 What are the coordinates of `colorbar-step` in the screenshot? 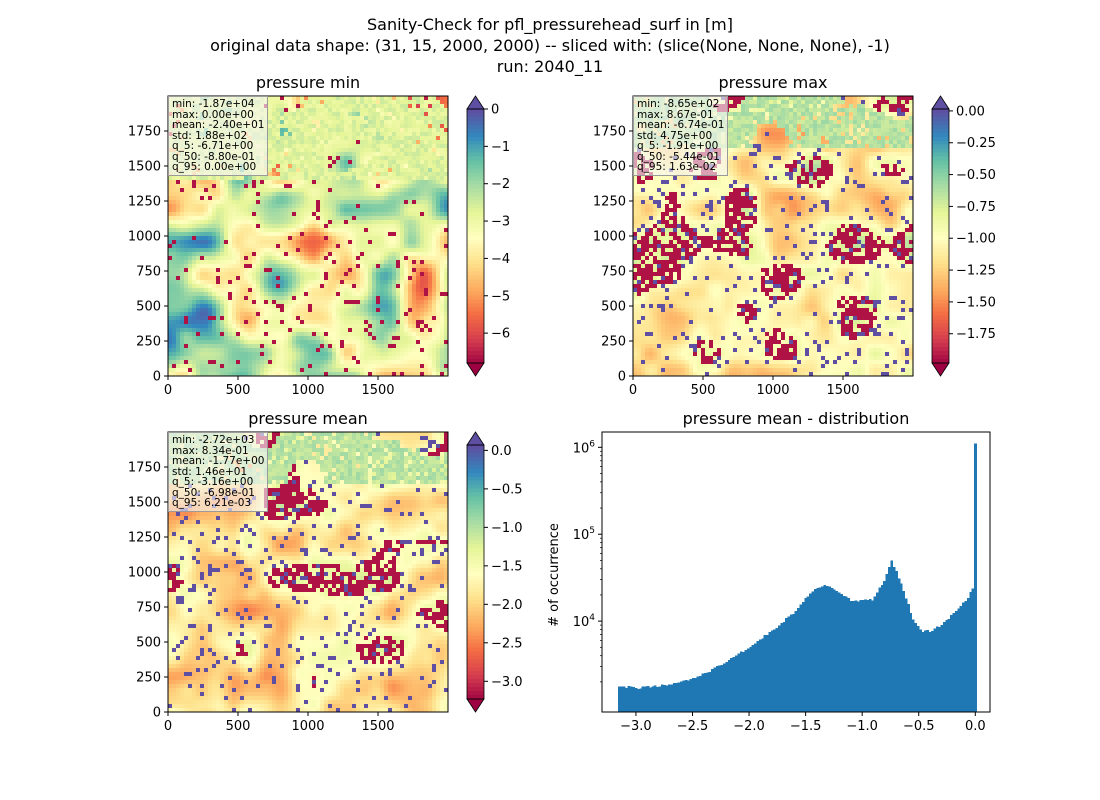 It's located at (475, 246).